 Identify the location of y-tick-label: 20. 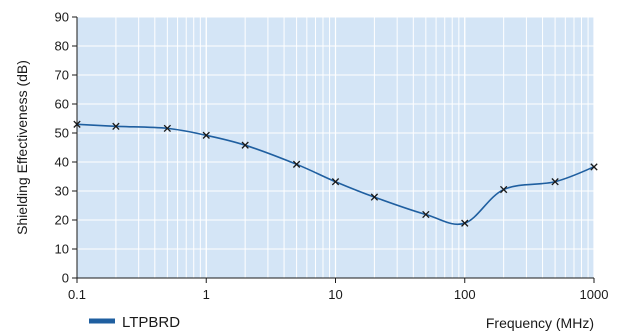
(62, 220).